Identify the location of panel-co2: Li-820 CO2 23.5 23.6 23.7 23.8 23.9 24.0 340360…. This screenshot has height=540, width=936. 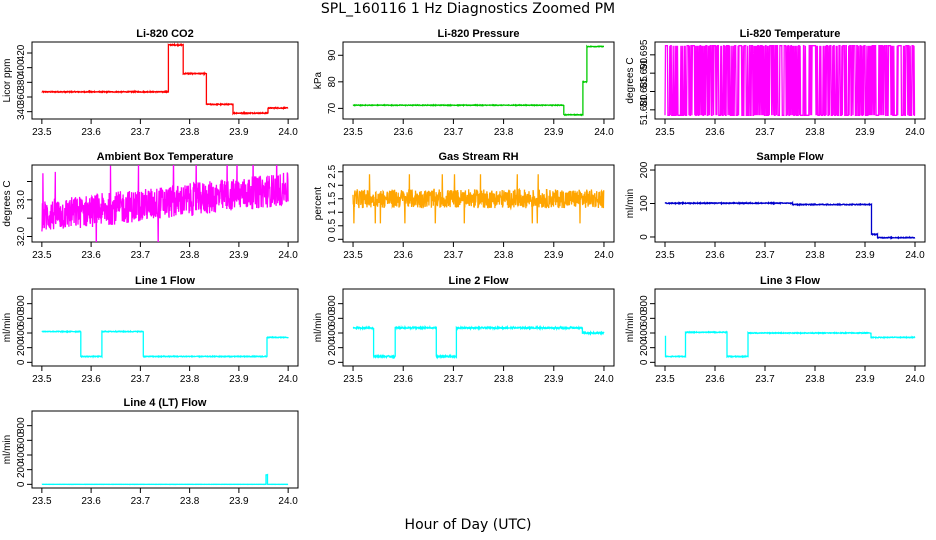
(150, 83).